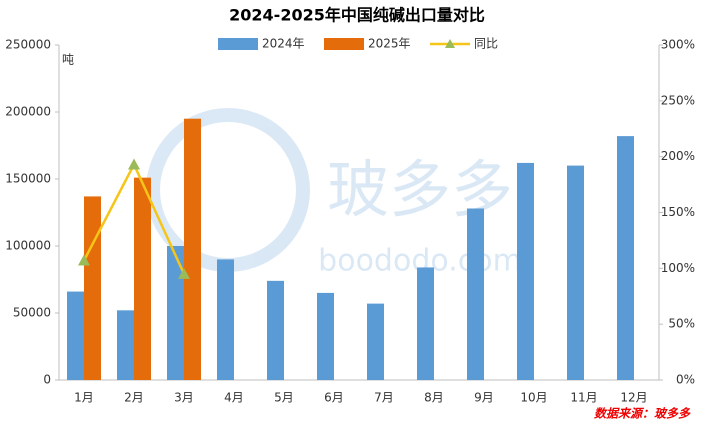 The height and width of the screenshot is (427, 715). Describe the element at coordinates (389, 44) in the screenshot. I see `legend-label: 2025年` at that location.